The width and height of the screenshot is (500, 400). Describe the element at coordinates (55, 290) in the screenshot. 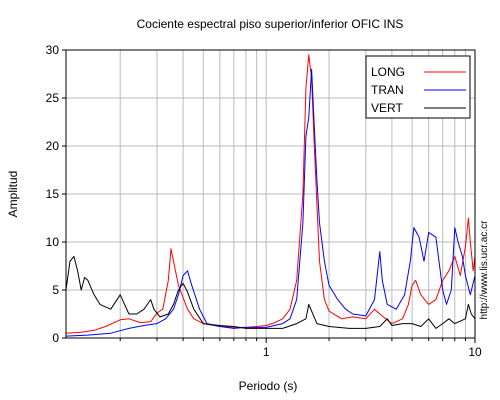

I see `y-tick-label: 5` at that location.